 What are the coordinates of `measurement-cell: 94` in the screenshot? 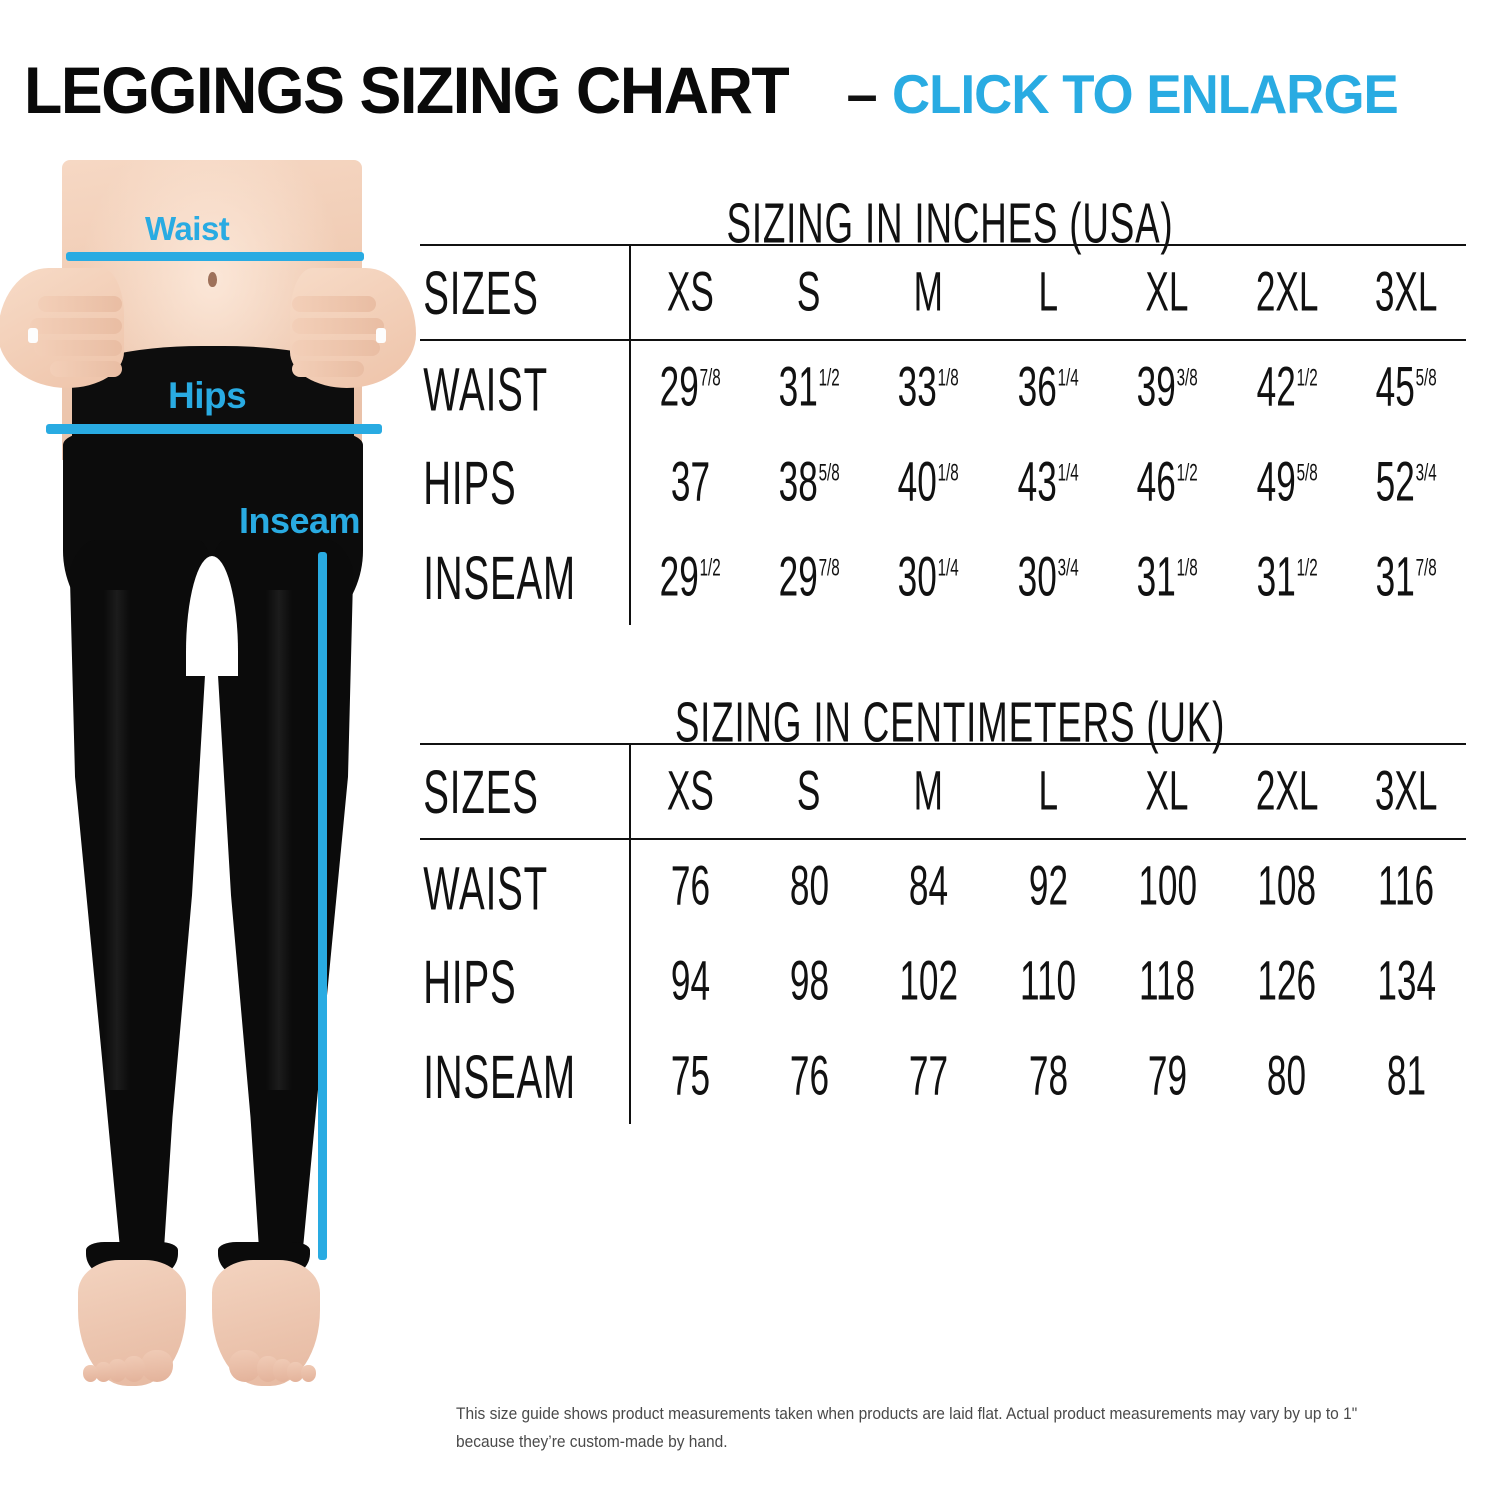 It's located at (689, 981).